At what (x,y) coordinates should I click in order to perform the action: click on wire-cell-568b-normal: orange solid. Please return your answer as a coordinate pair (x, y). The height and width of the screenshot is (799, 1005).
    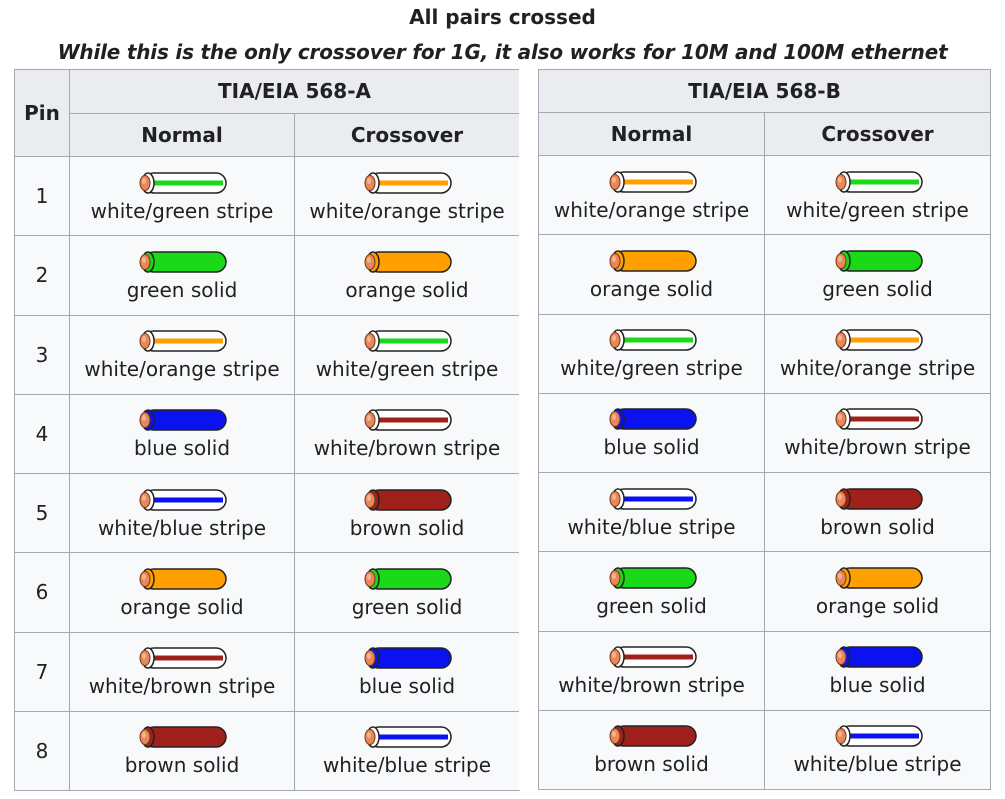
    Looking at the image, I should click on (651, 274).